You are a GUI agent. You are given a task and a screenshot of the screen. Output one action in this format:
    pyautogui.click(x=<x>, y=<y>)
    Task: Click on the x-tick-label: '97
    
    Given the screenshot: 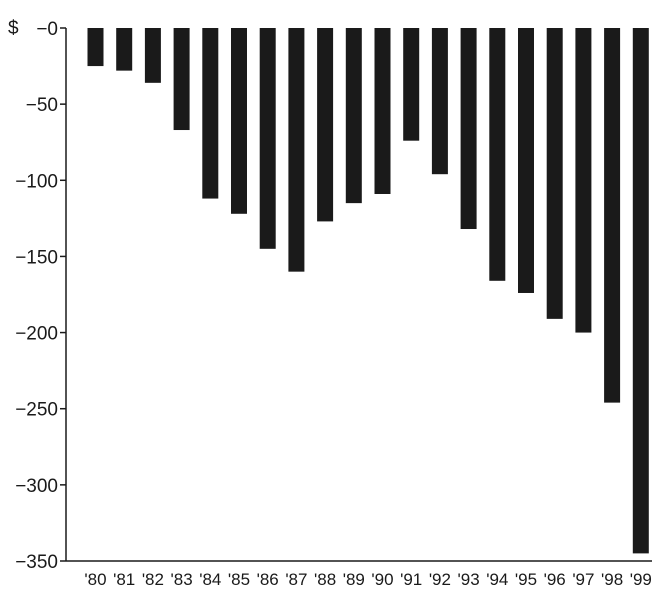 What is the action you would take?
    pyautogui.click(x=583, y=579)
    